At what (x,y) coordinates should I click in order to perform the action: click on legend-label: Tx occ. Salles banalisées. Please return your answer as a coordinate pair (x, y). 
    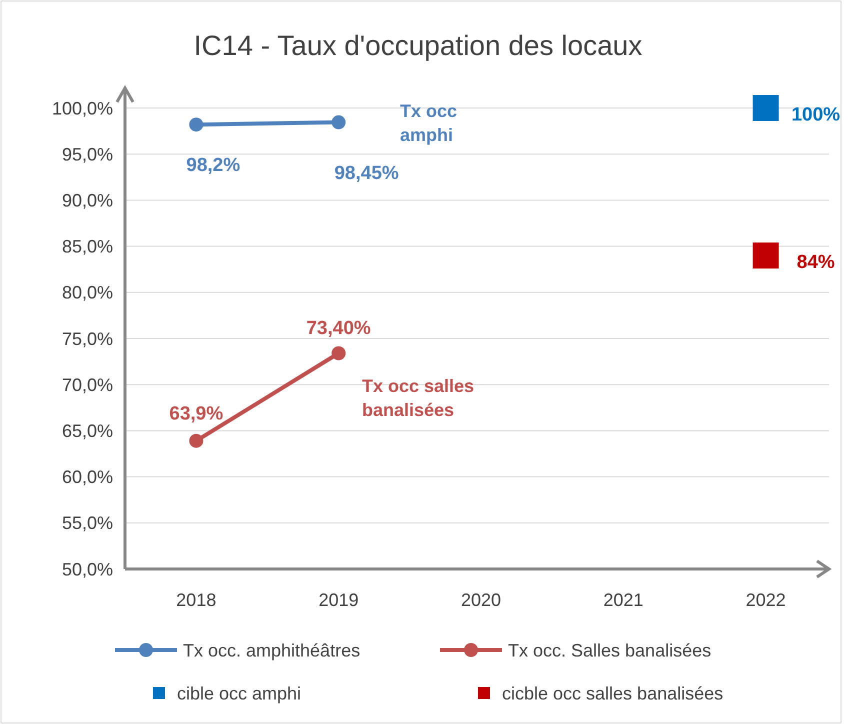
    Looking at the image, I should click on (610, 650).